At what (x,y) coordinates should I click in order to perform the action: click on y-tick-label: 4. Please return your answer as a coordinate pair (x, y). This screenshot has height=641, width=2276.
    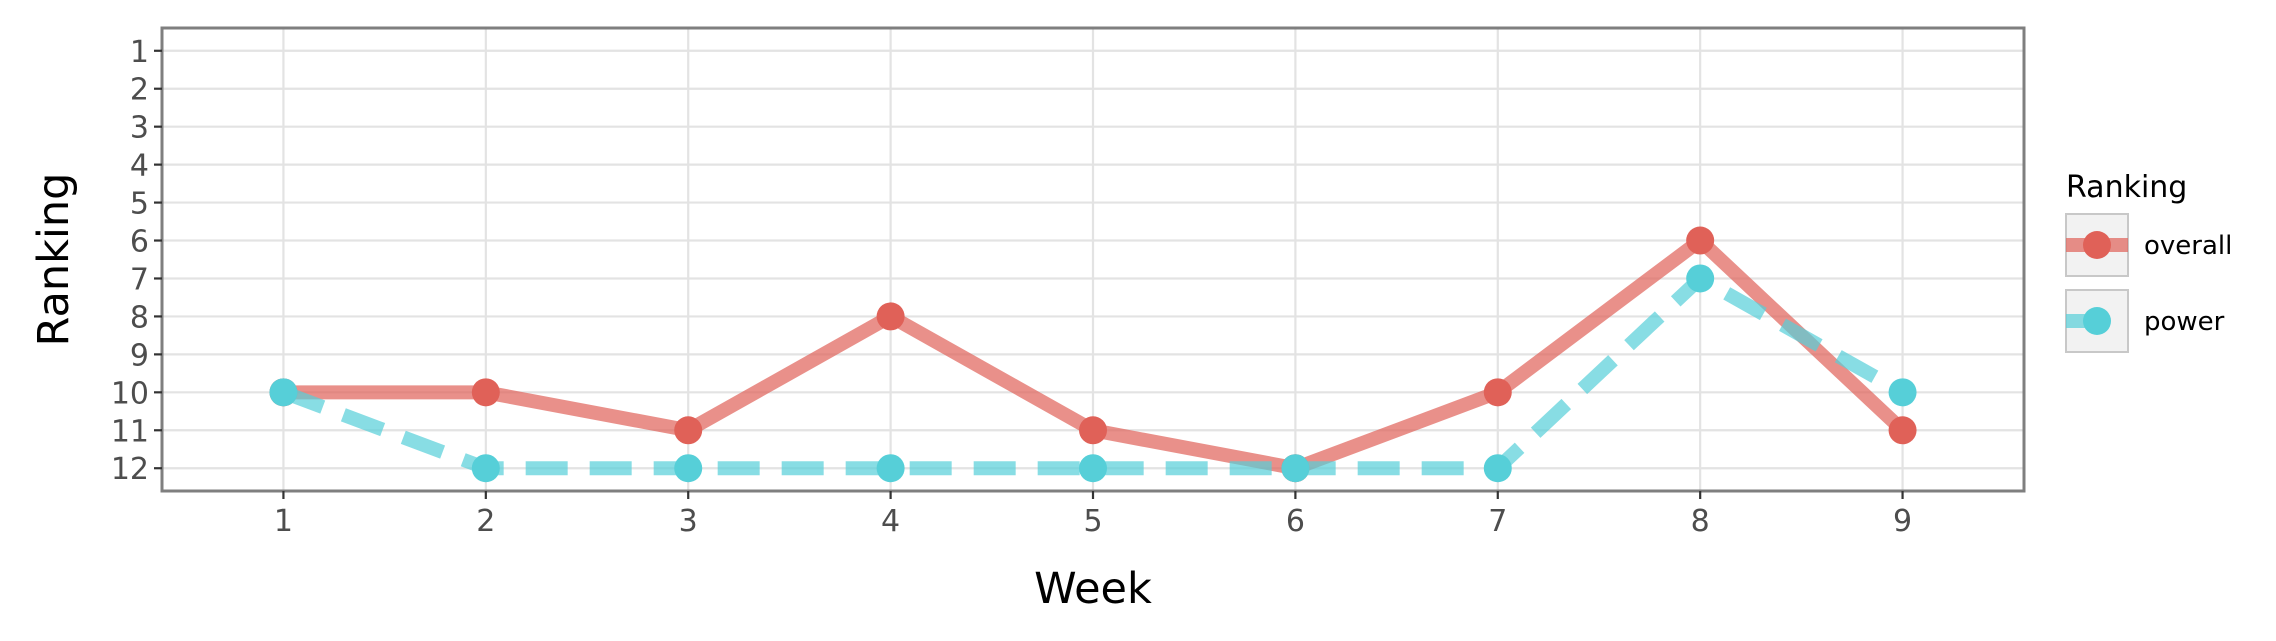
    Looking at the image, I should click on (139, 166).